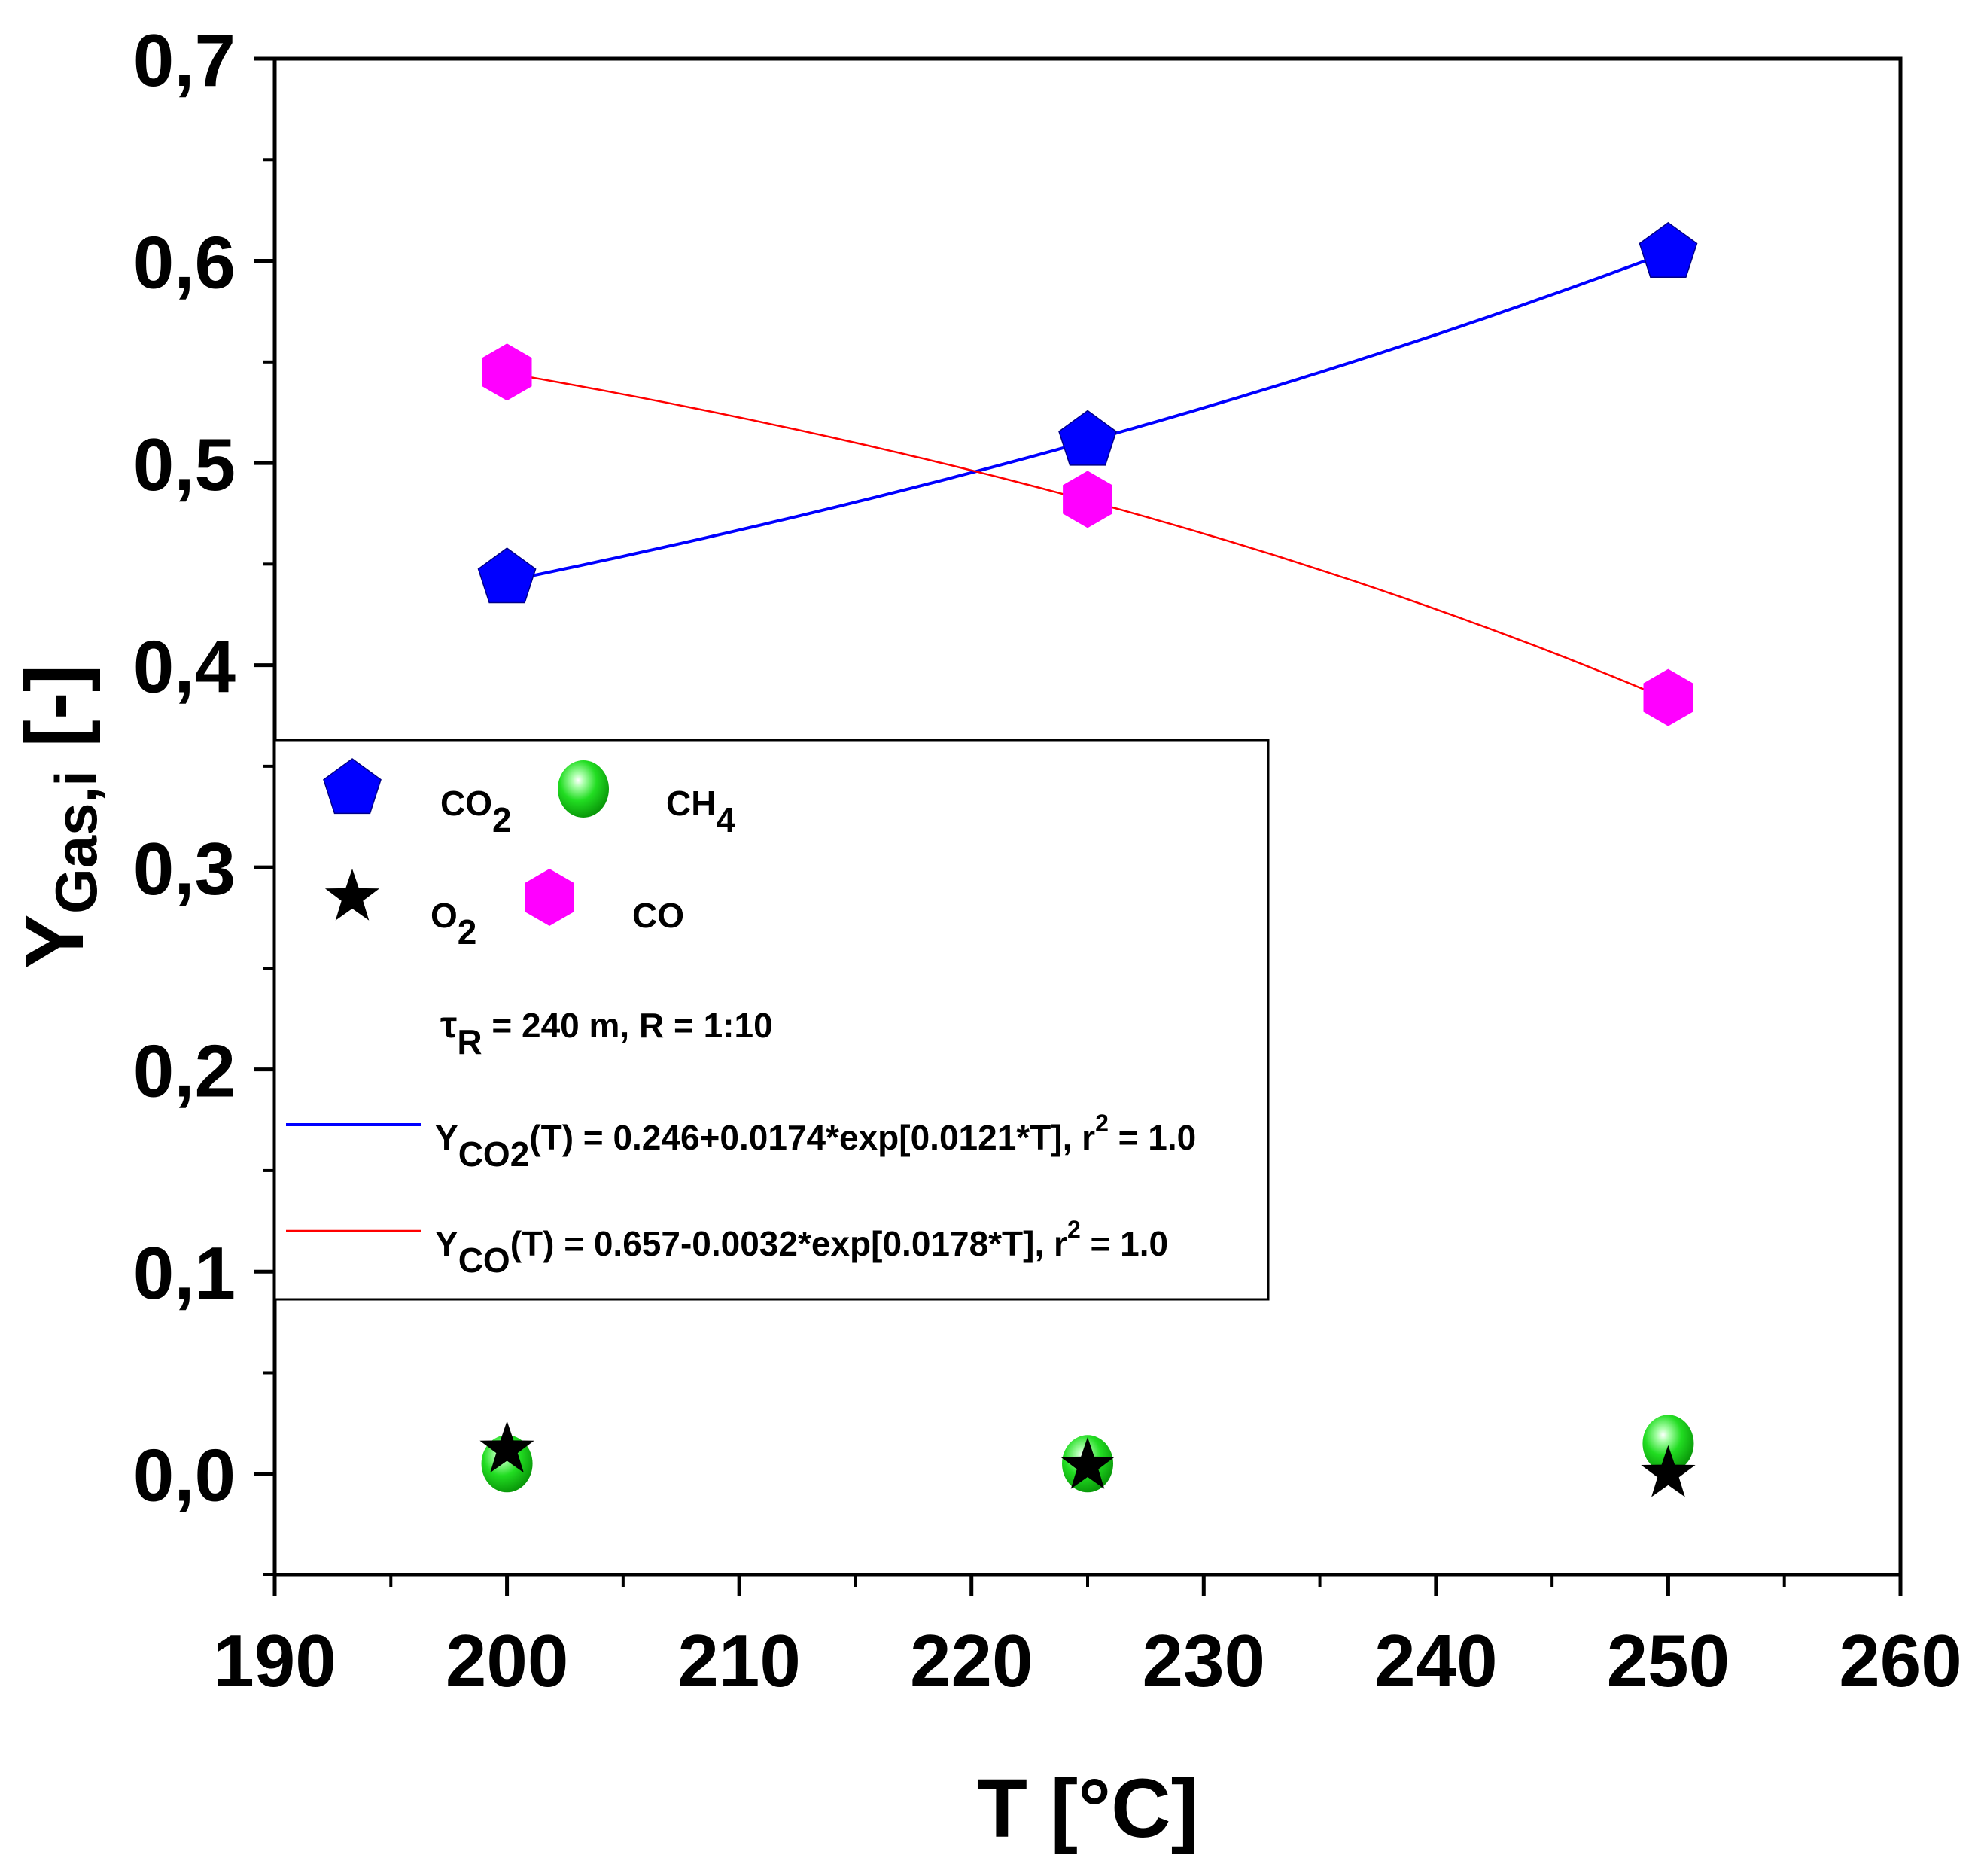  I want to click on legend-ch4-marker, so click(583, 789).